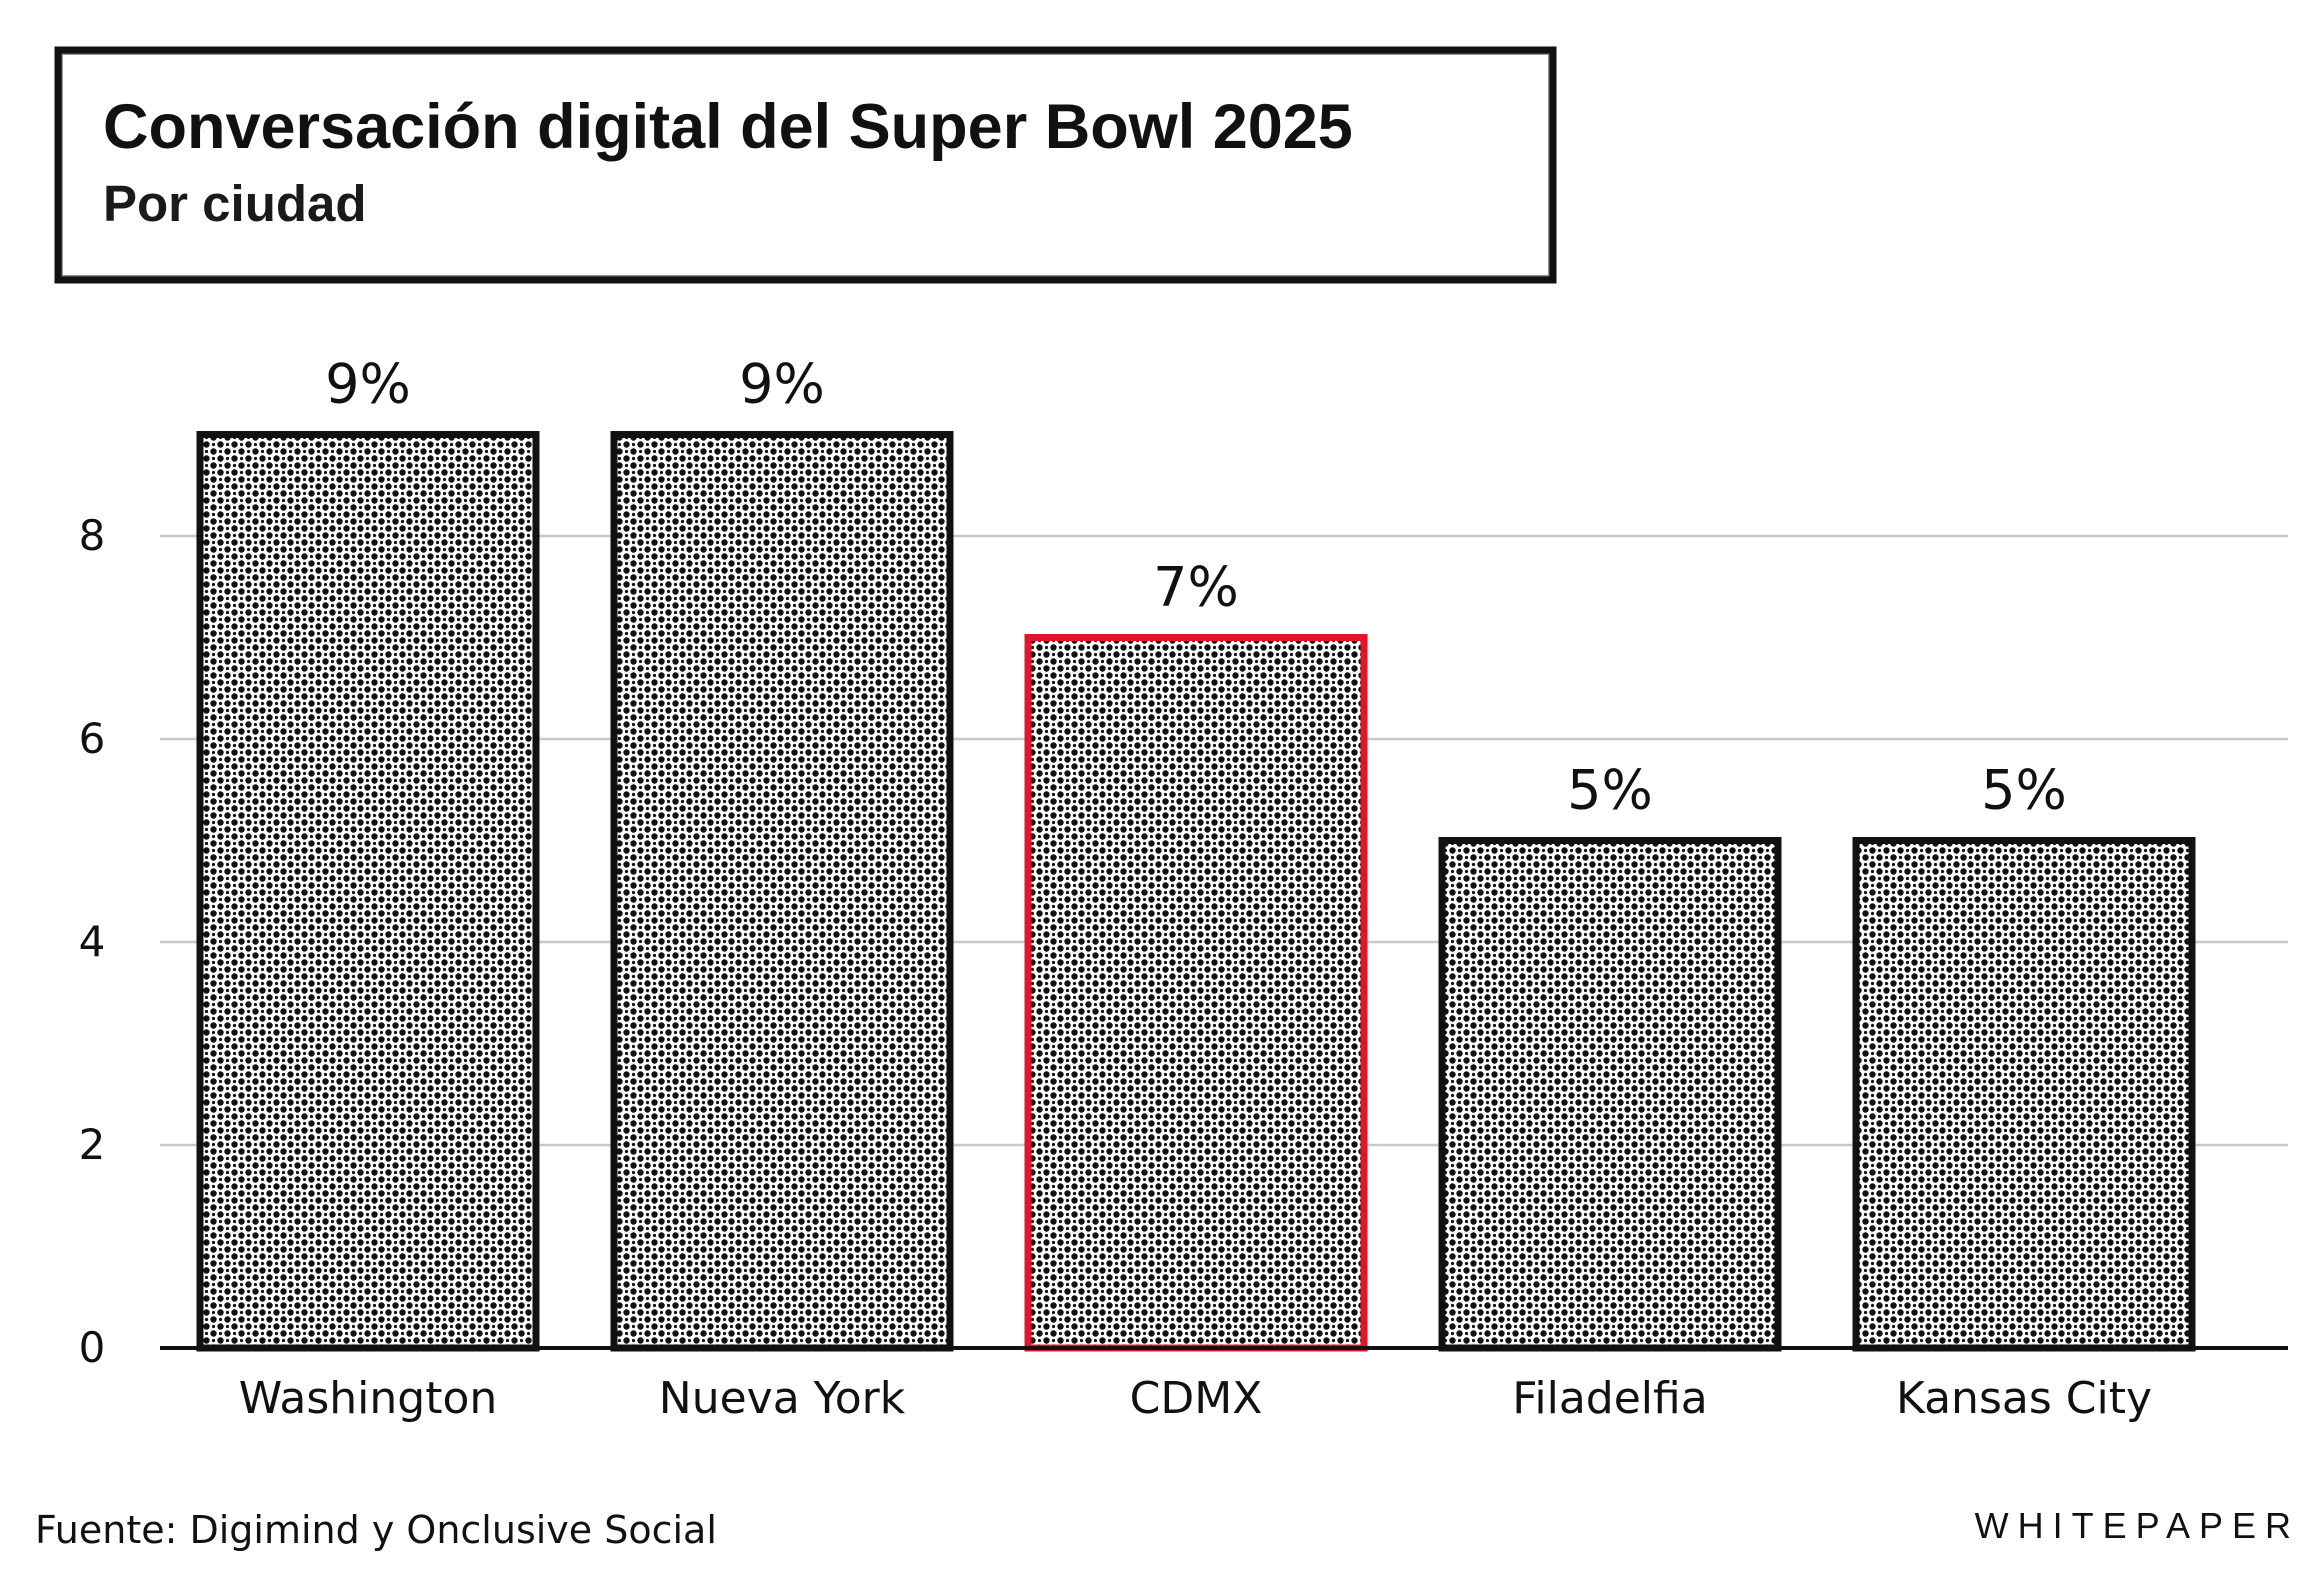 The image size is (2319, 1569). Describe the element at coordinates (235, 203) in the screenshot. I see `chart-subtitle: Por ciudad` at that location.